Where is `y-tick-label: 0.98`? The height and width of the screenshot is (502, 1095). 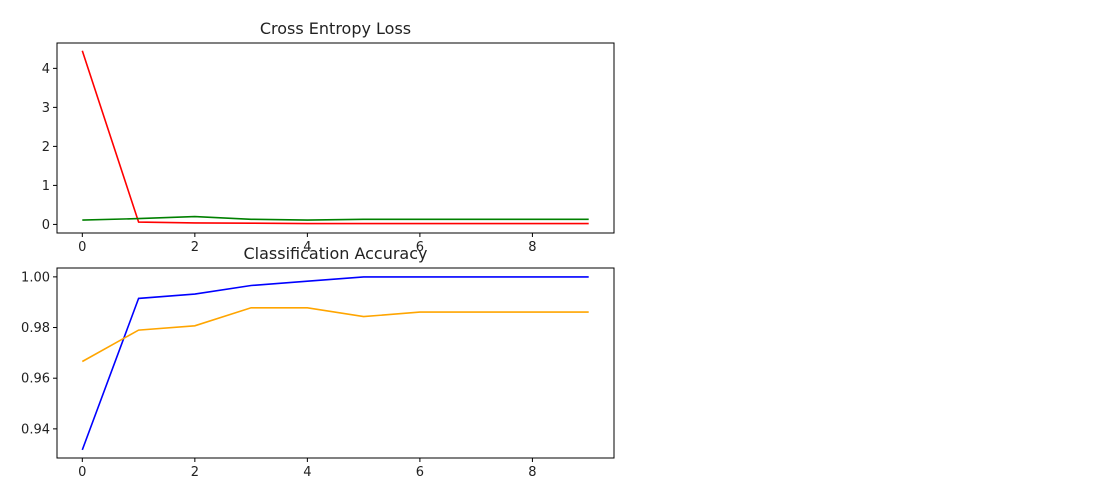
y-tick-label: 0.98 is located at coordinates (35, 328).